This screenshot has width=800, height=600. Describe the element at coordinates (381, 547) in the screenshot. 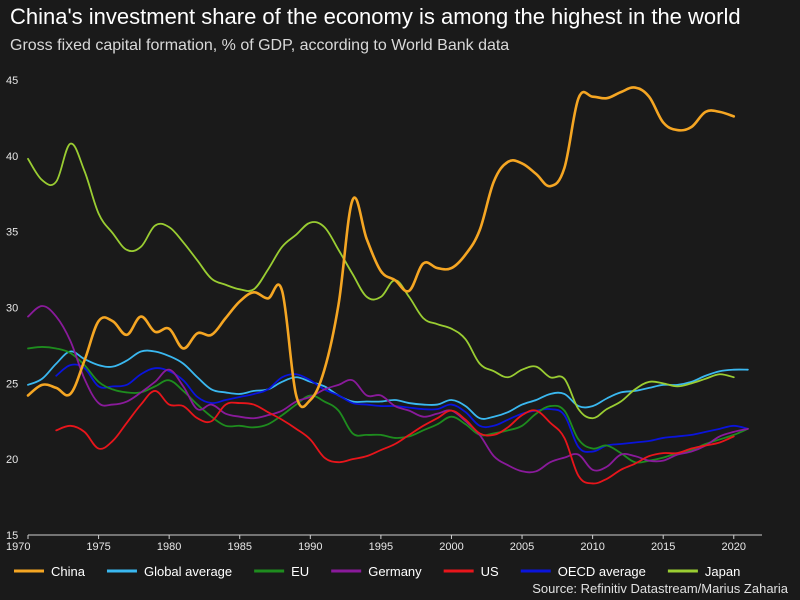

I see `x-tick-label: 1995` at that location.